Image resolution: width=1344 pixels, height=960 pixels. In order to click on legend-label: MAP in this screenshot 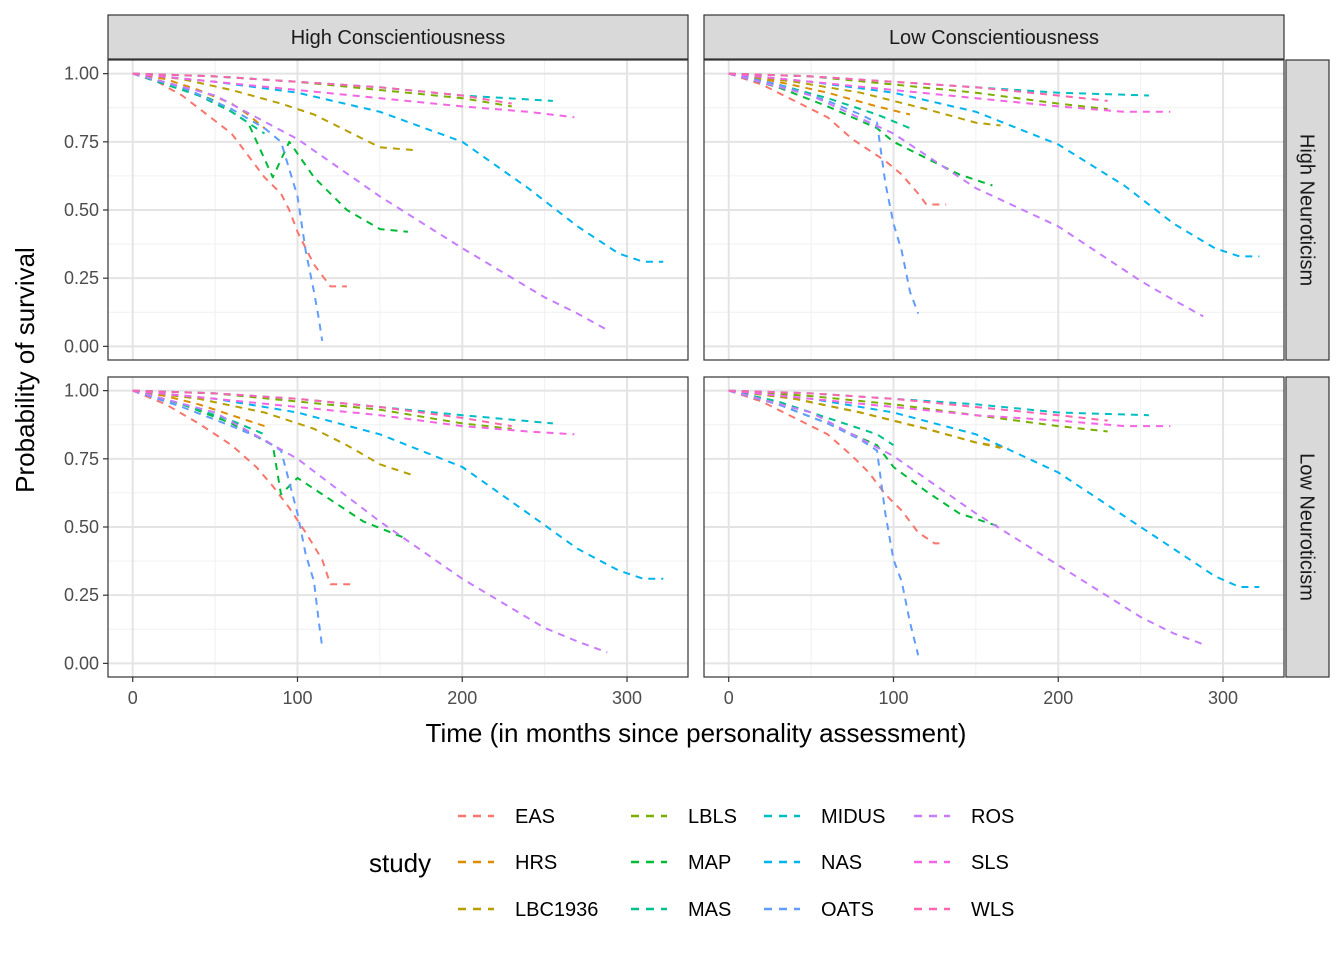, I will do `click(709, 863)`.